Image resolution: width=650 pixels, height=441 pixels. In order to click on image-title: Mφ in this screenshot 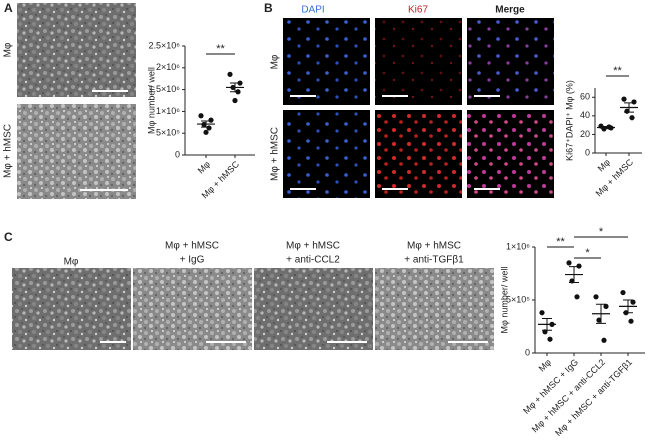, I will do `click(71, 262)`.